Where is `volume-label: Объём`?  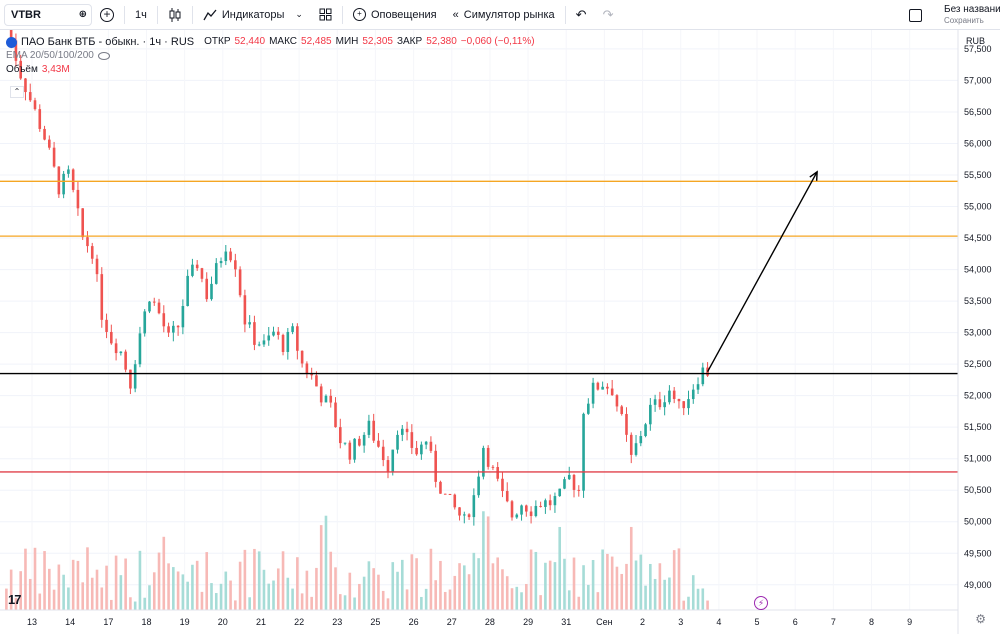 volume-label: Объём is located at coordinates (22, 69).